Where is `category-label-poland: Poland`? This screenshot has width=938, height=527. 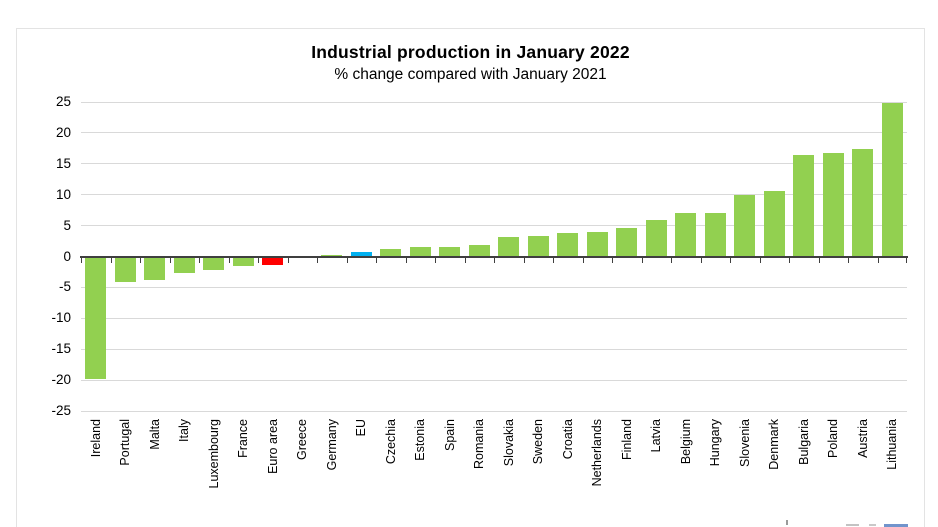
category-label-poland: Poland is located at coordinates (833, 438).